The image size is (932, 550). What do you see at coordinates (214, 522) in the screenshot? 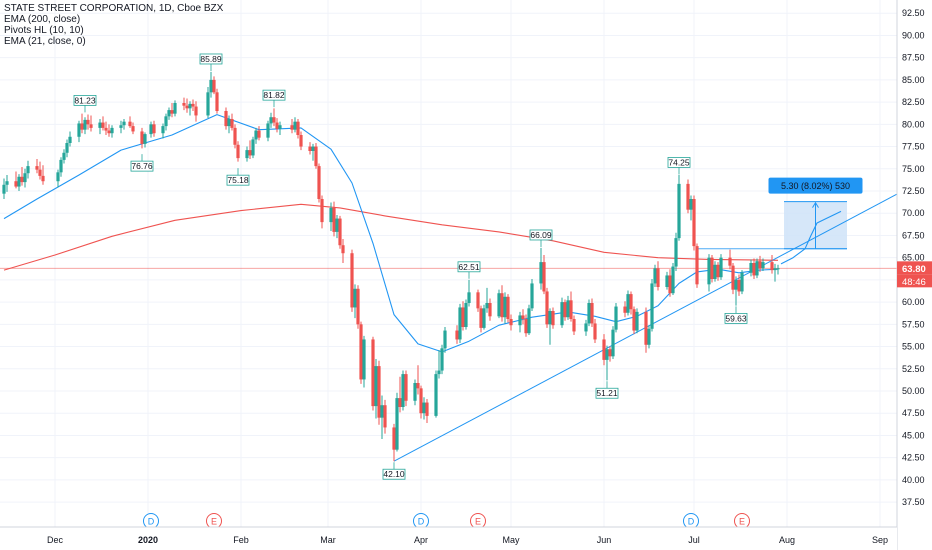
I see `earnings-marker-label: E` at bounding box center [214, 522].